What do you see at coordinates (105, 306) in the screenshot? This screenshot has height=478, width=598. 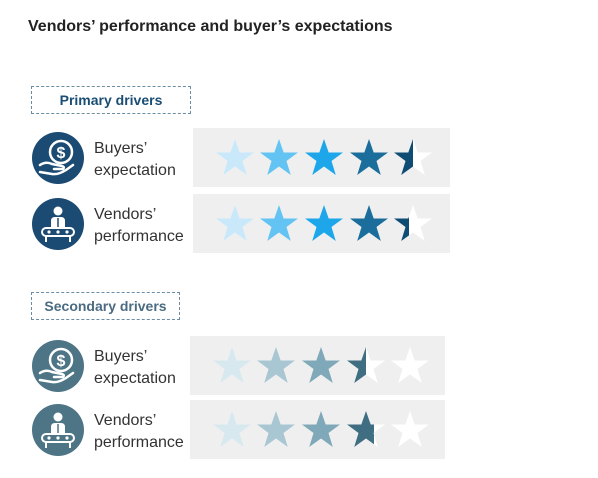 I see `section-label-secondary-drivers: Secondary drivers` at bounding box center [105, 306].